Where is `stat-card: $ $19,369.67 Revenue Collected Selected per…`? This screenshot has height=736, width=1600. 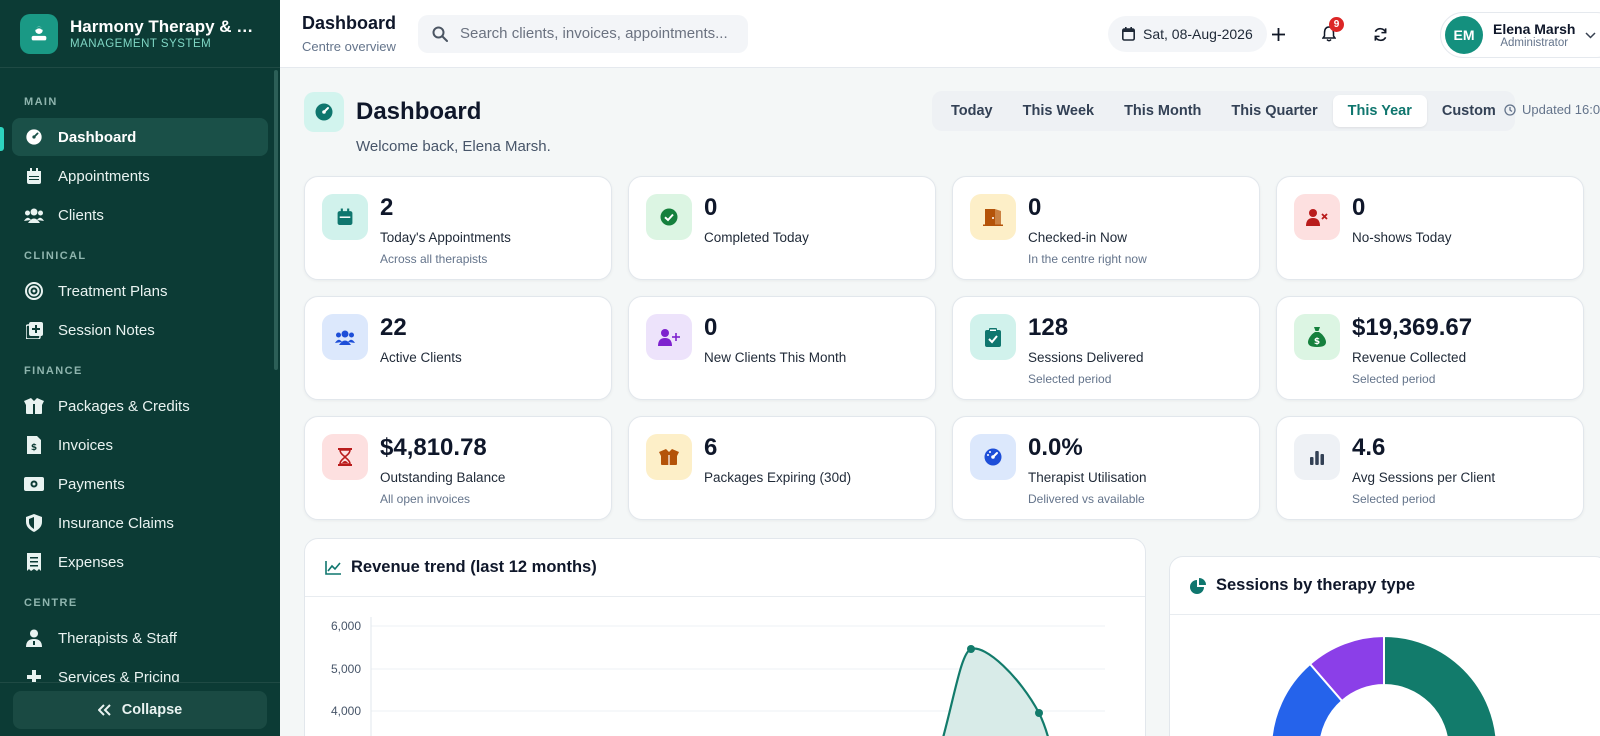
stat-card: $ $19,369.67 Revenue Collected Selected per… is located at coordinates (1430, 348).